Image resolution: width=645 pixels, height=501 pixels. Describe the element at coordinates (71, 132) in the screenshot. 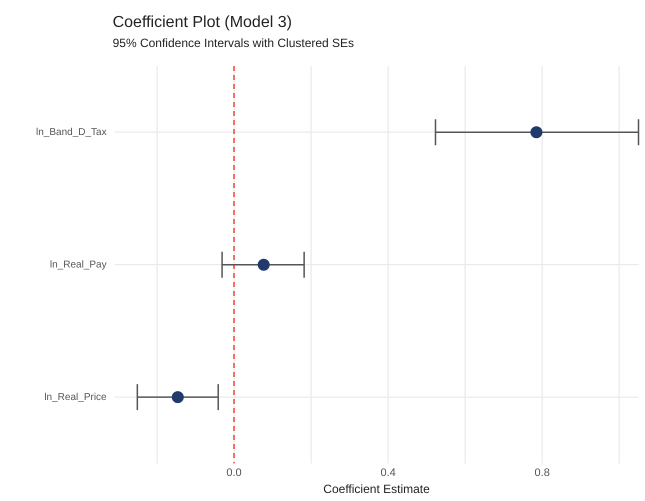

I see `y-tick-label: ln_Band_D_Tax` at that location.